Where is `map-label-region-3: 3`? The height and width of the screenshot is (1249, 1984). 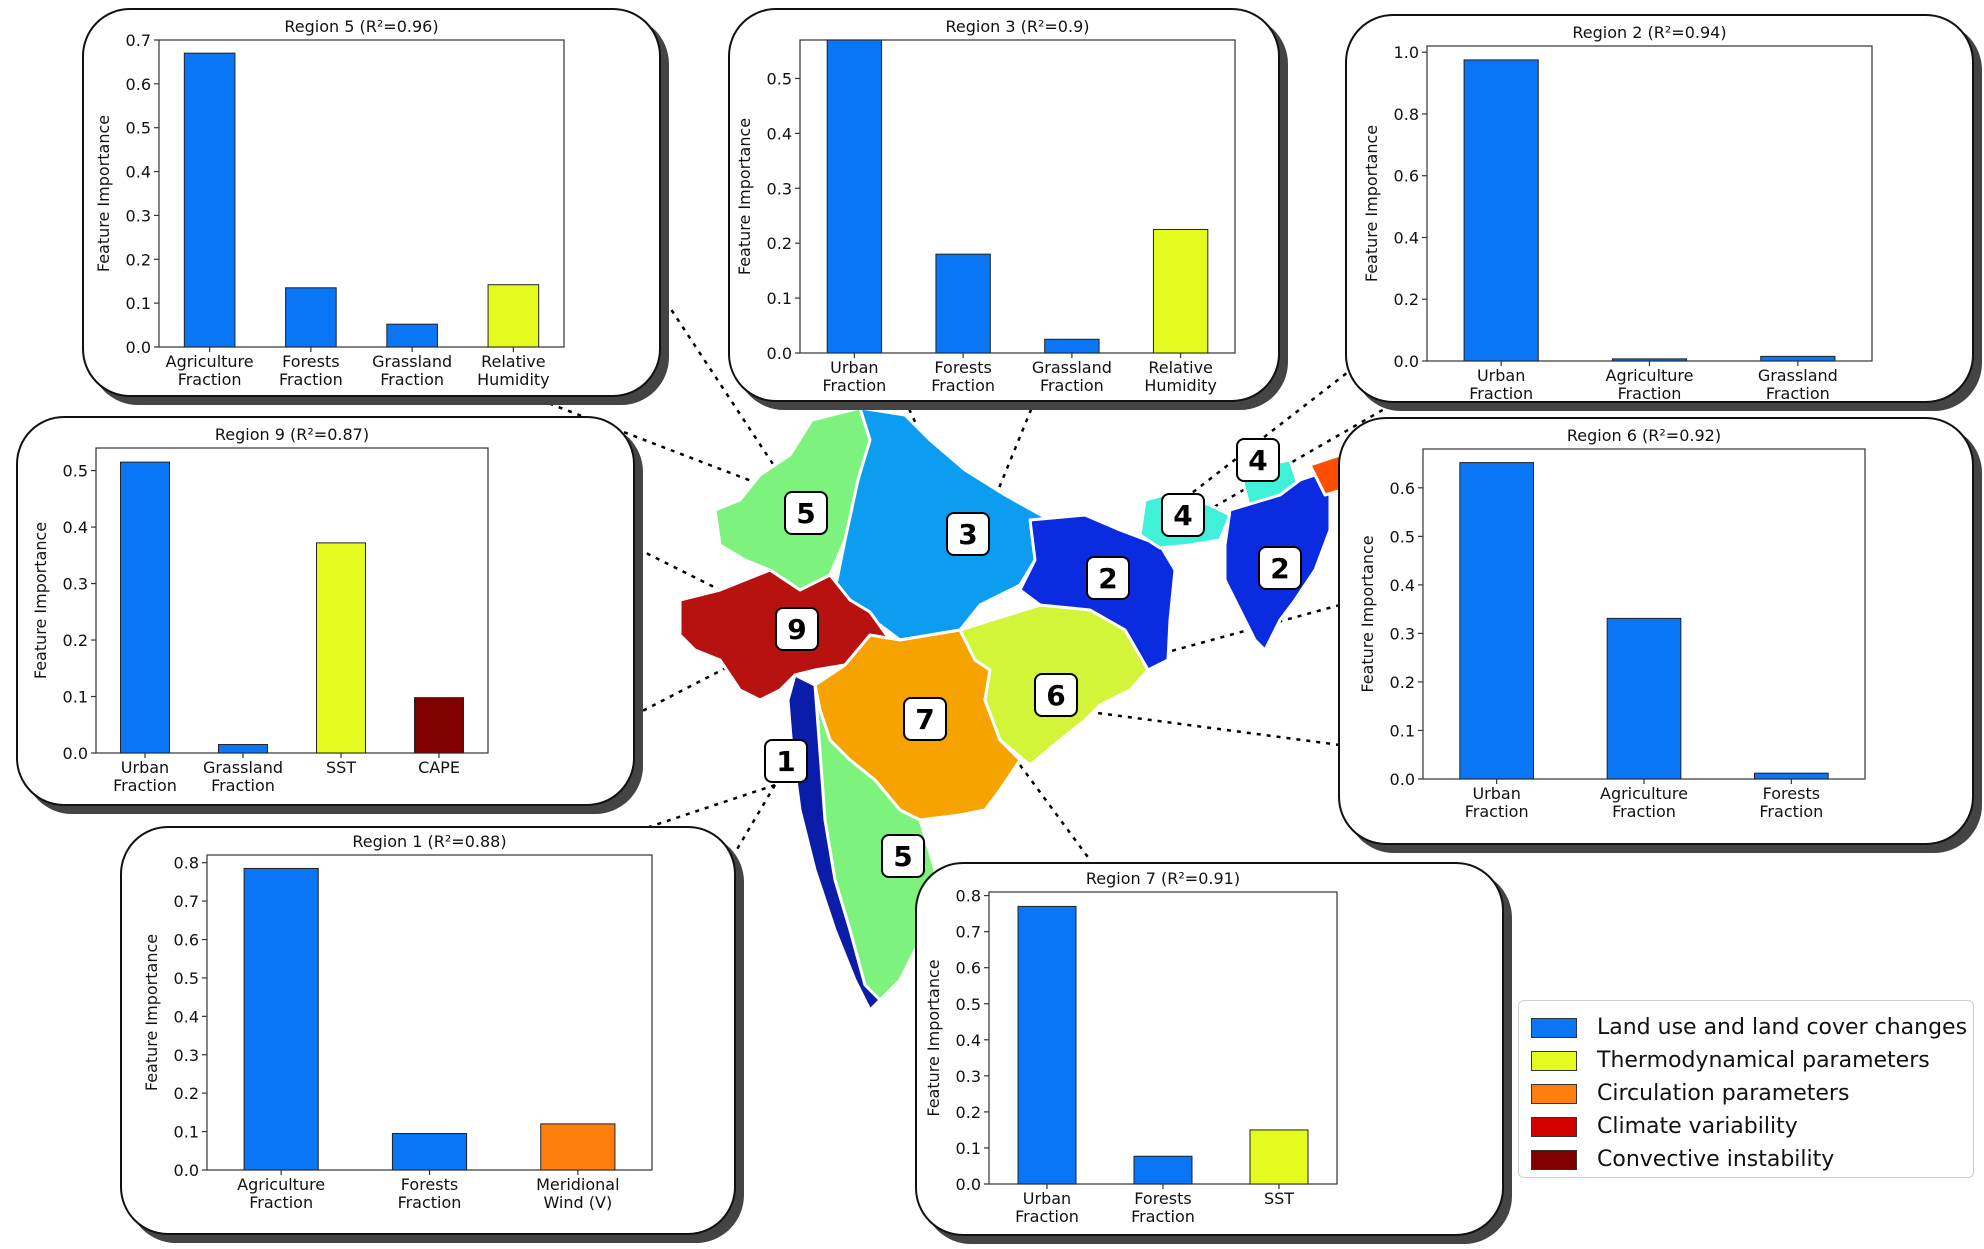 map-label-region-3: 3 is located at coordinates (968, 534).